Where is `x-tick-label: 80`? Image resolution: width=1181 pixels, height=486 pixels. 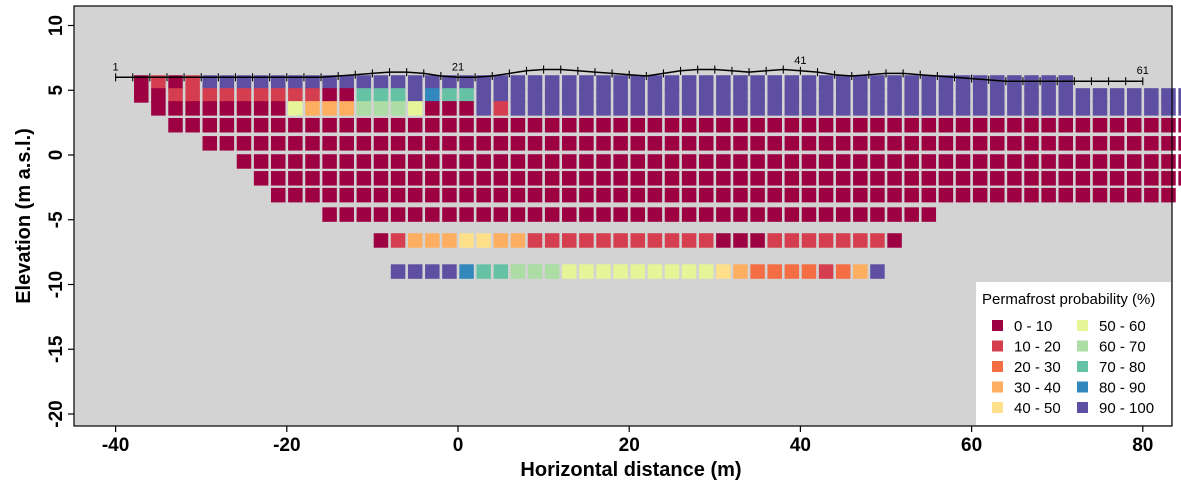
x-tick-label: 80 is located at coordinates (1142, 445).